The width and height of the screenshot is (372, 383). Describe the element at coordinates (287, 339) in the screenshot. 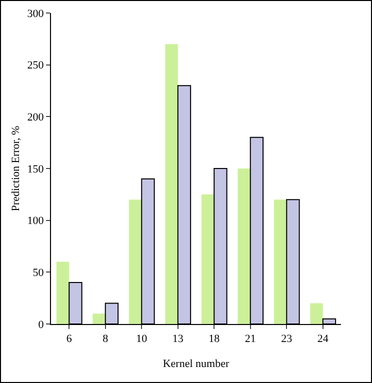

I see `x-tick-label: 23` at that location.